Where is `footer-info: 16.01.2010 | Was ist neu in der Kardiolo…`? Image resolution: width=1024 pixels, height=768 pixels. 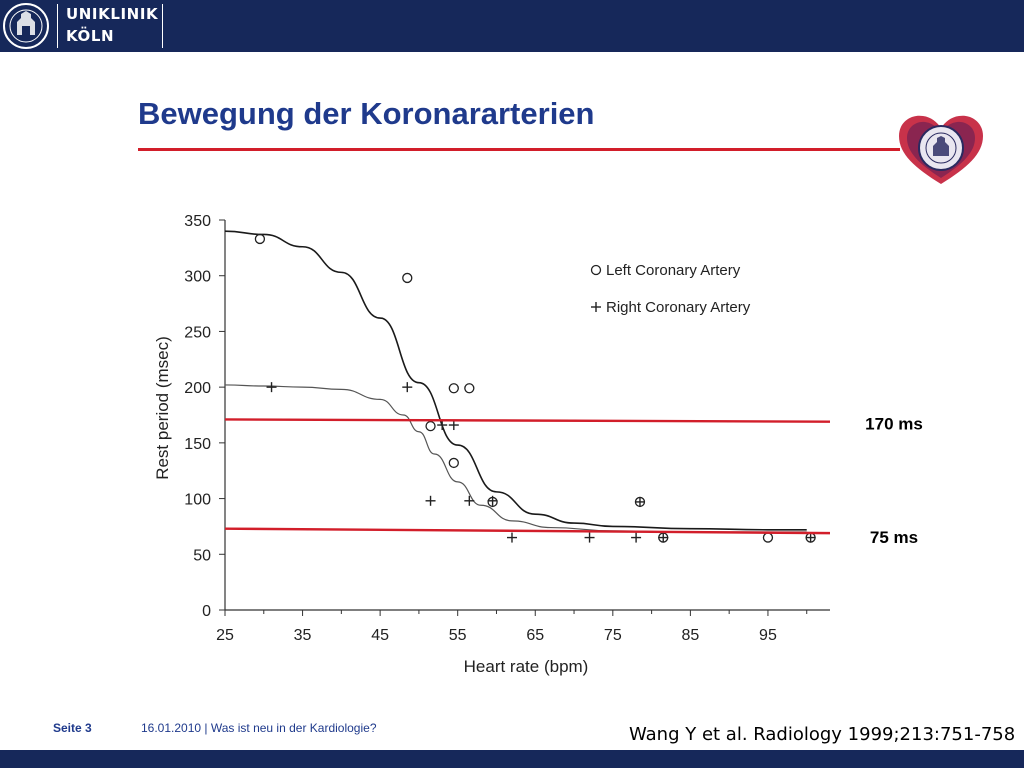 footer-info: 16.01.2010 | Was ist neu in der Kardiolo… is located at coordinates (259, 728).